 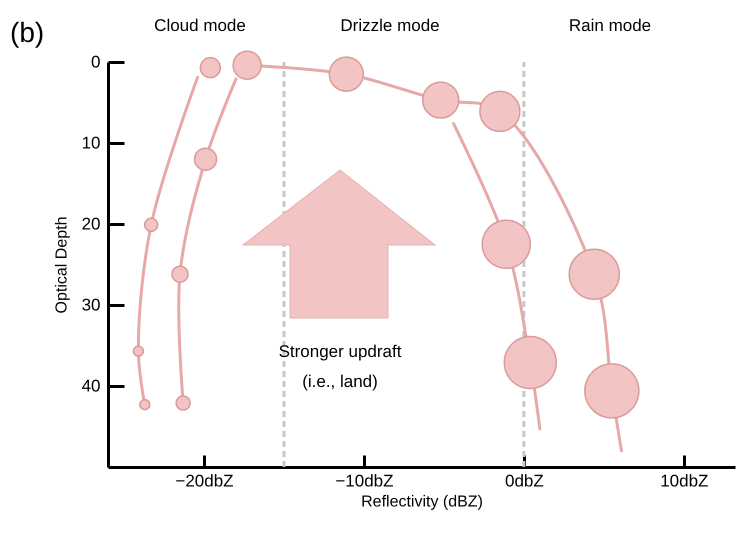 I want to click on x-tick-label: 0dbZ, so click(x=524, y=481).